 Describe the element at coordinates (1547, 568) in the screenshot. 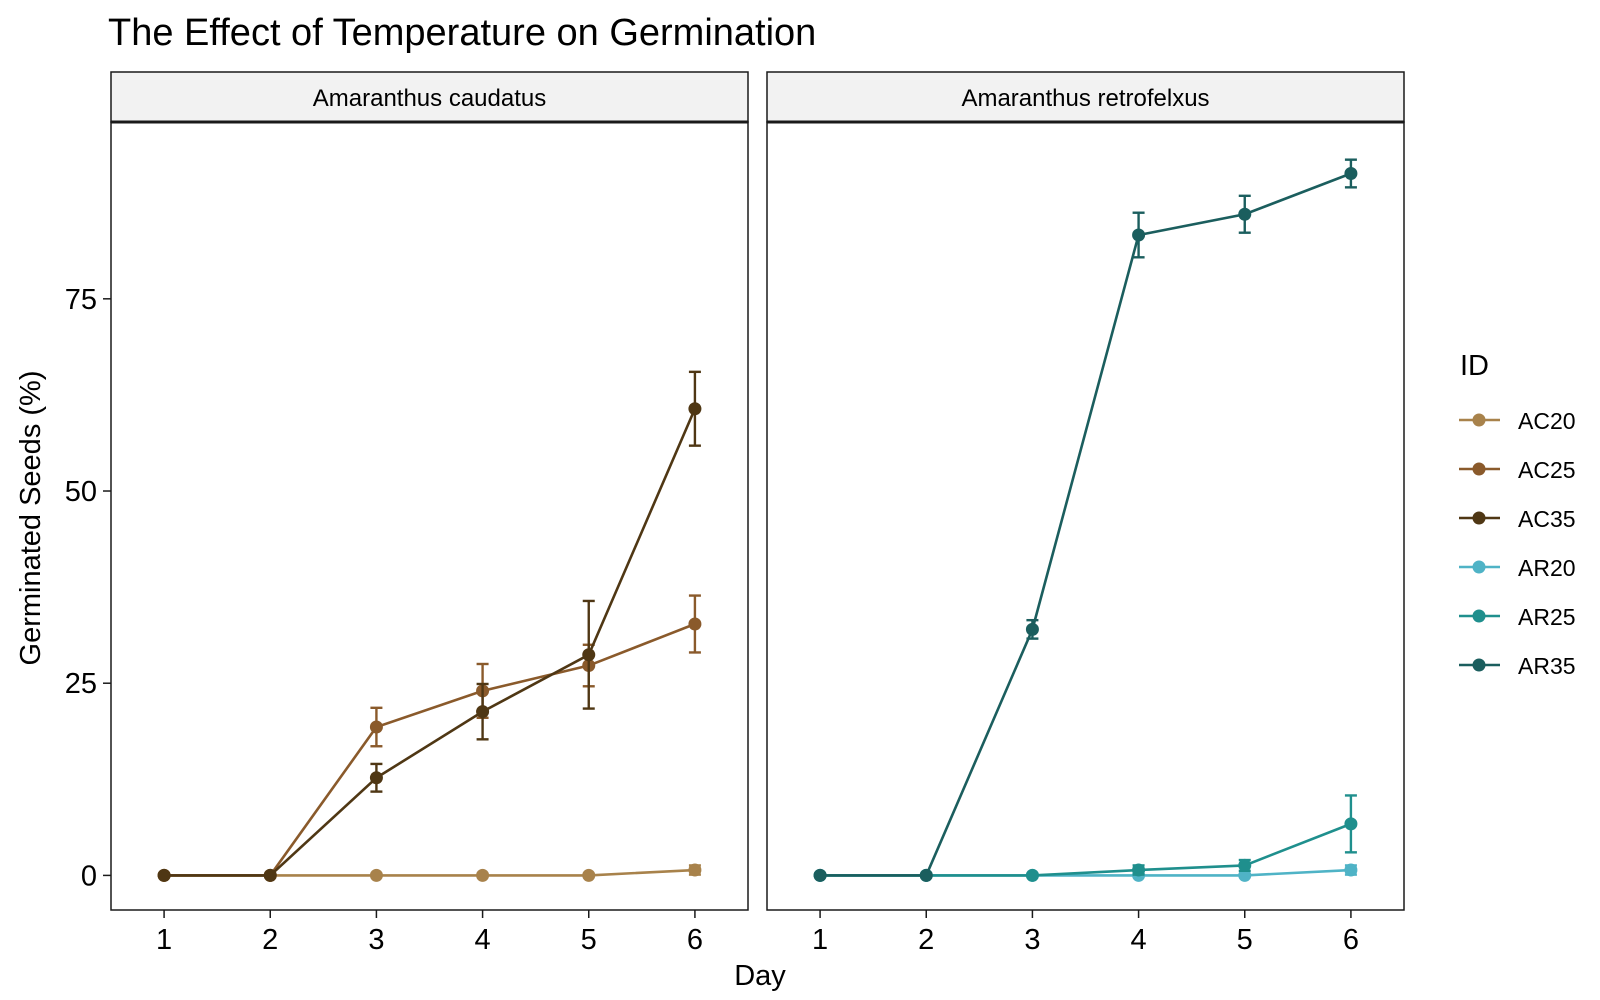

I see `legend-label: AR20` at that location.